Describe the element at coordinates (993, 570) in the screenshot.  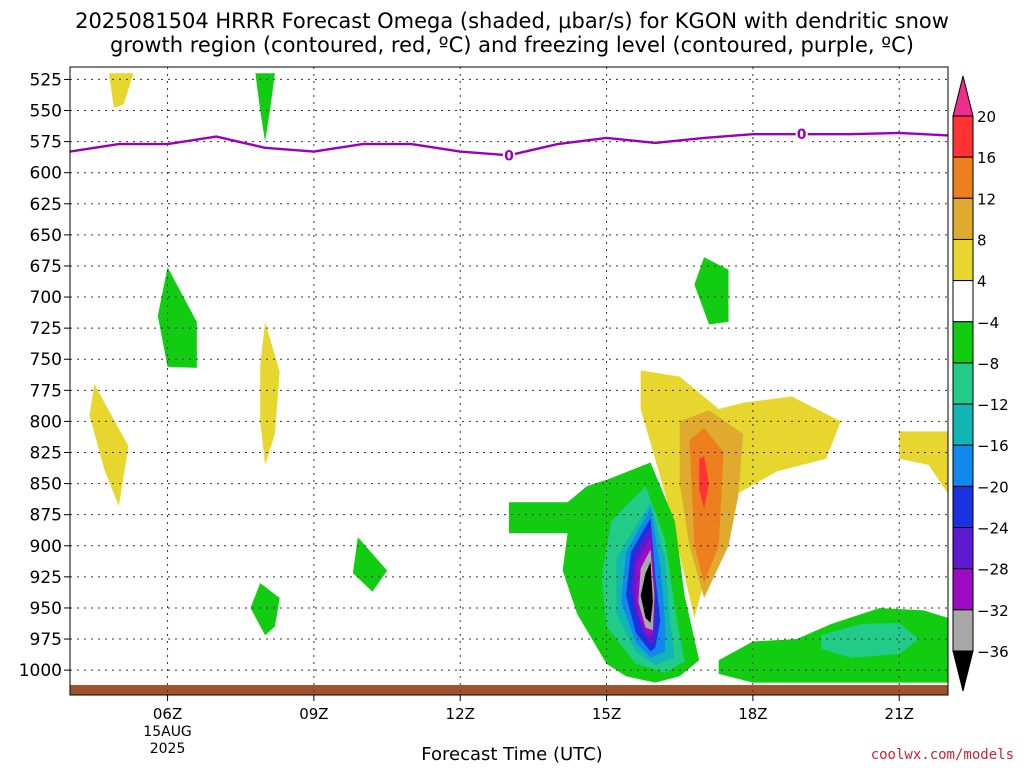
I see `colorbar-label: −28` at that location.